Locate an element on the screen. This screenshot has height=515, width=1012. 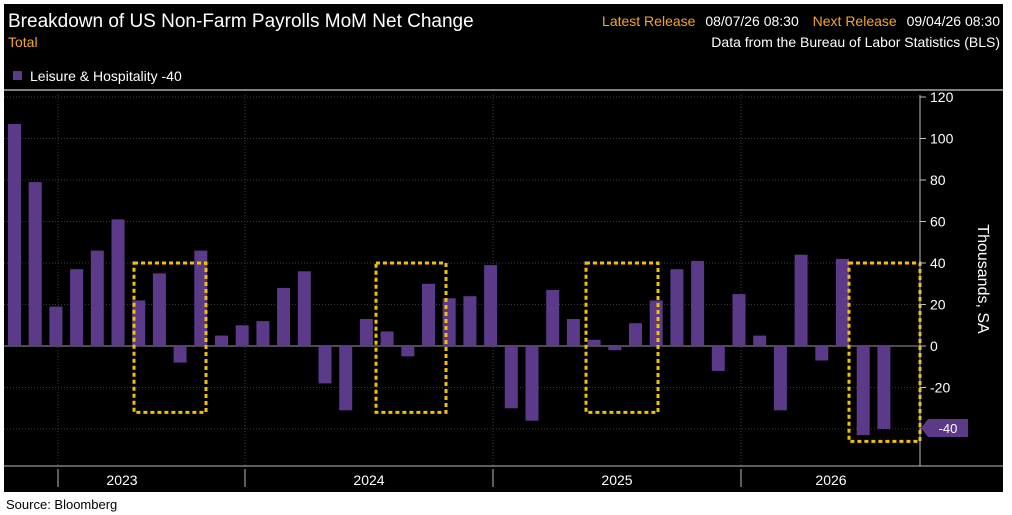
legend-swatch is located at coordinates (17, 75).